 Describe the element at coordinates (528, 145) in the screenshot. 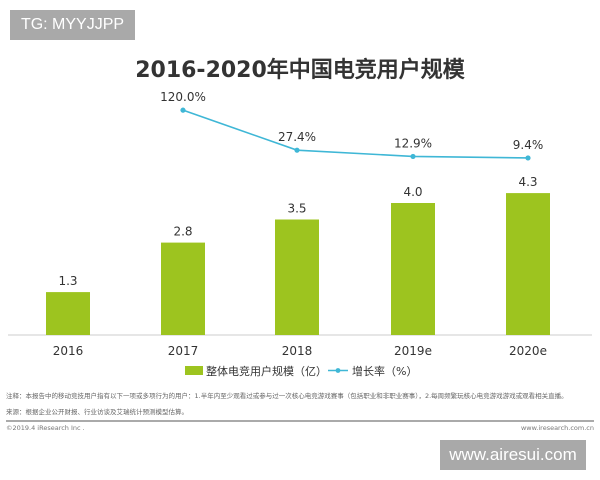

I see `growth-label: 9.4%` at that location.